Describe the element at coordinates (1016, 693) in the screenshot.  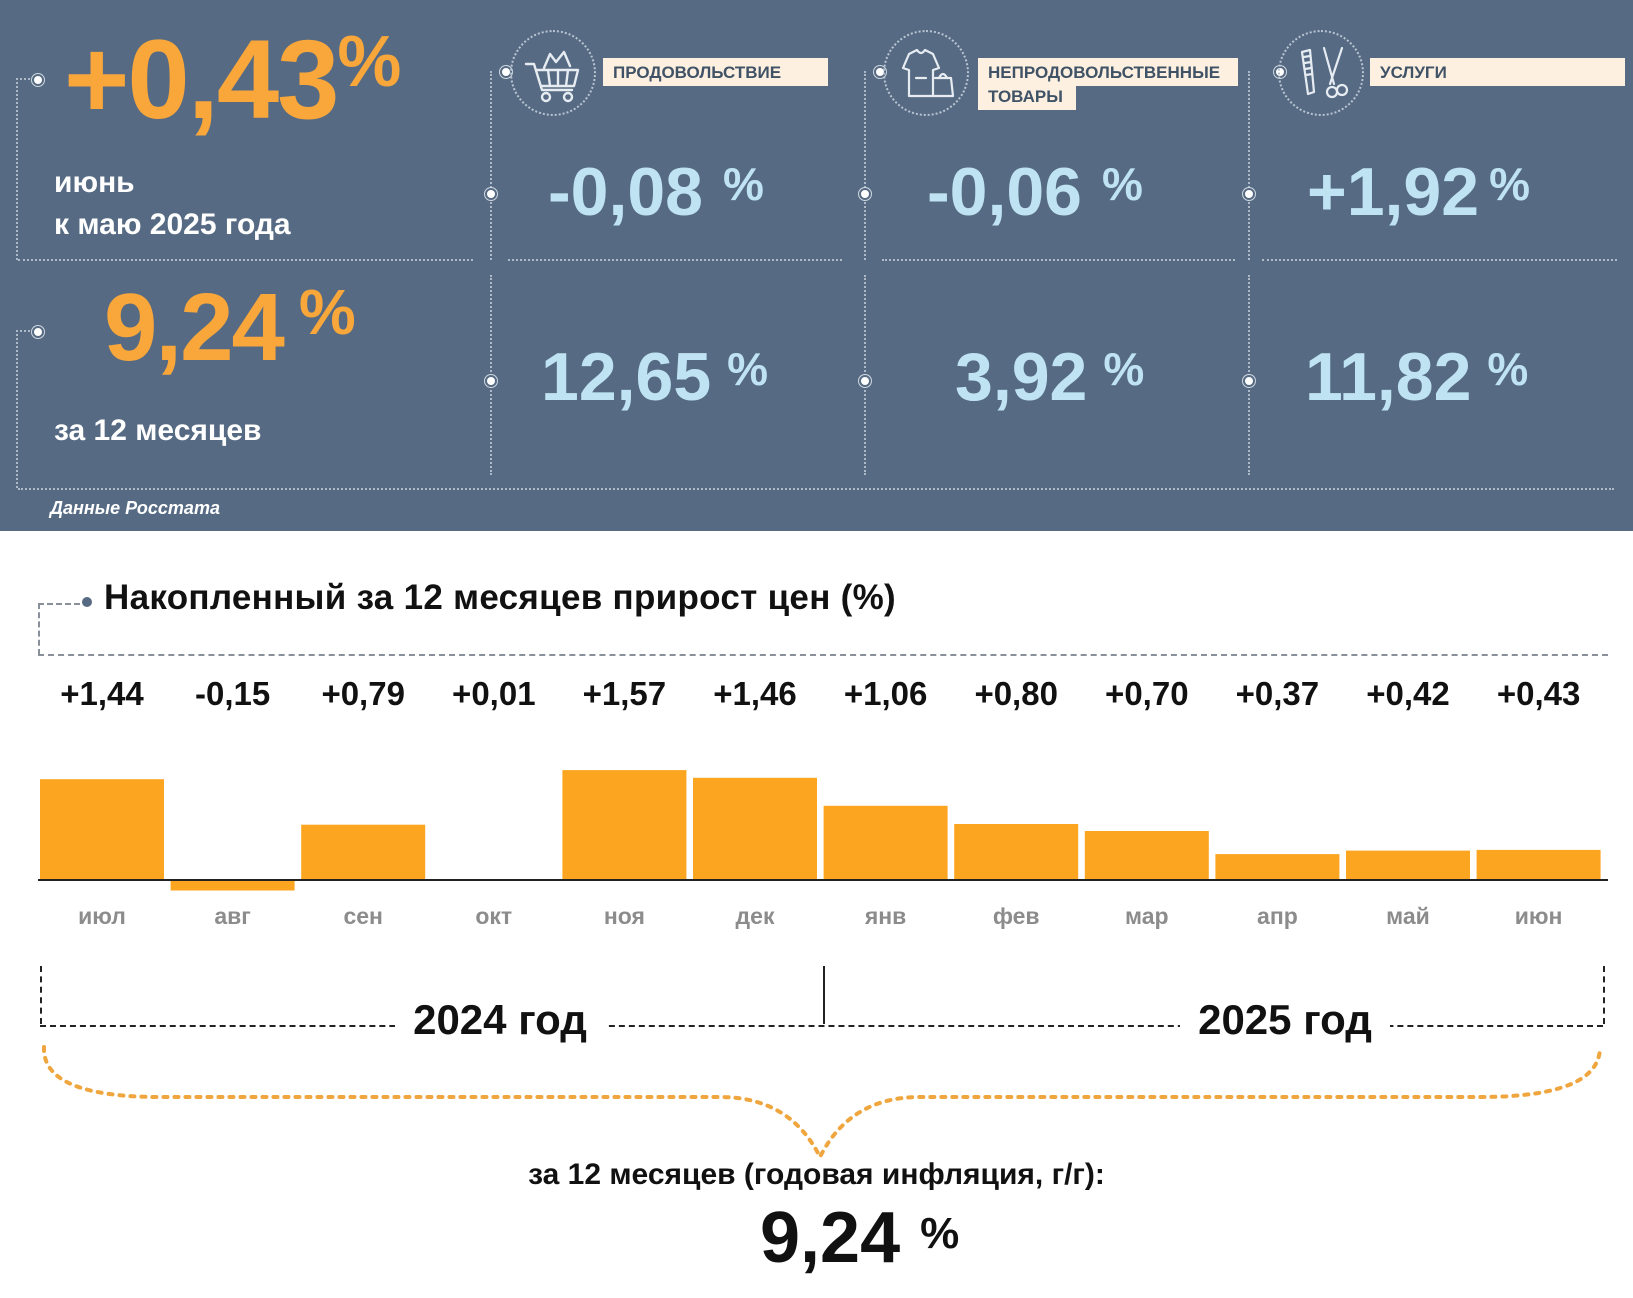
I see `data-label-фев: +0,80` at that location.